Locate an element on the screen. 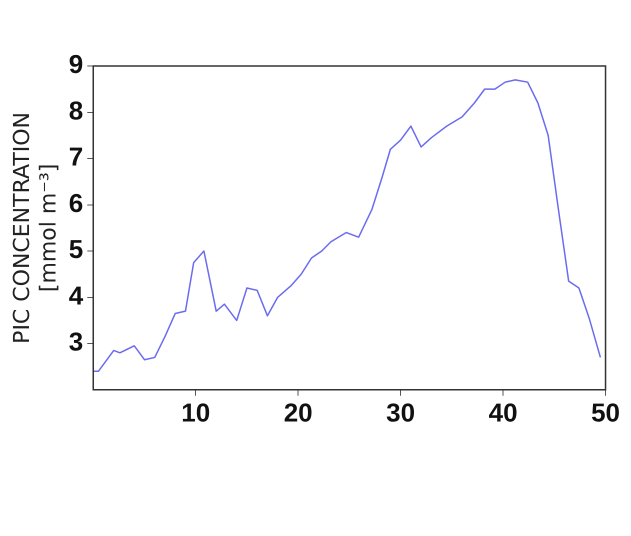 The width and height of the screenshot is (631, 536). x-tick-label: 40 is located at coordinates (503, 413).